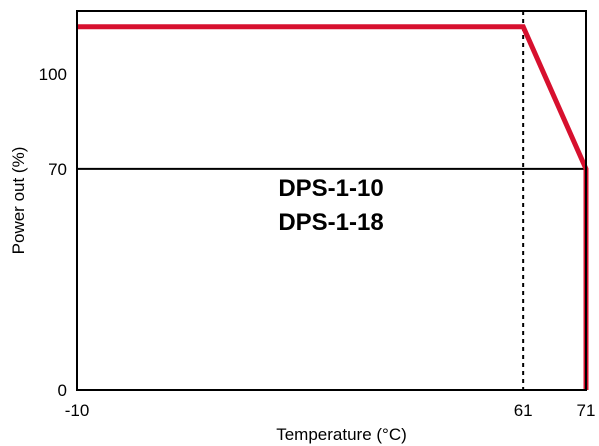 The height and width of the screenshot is (446, 599). I want to click on model-label-dps-1-10: DPS-1-10, so click(330, 188).